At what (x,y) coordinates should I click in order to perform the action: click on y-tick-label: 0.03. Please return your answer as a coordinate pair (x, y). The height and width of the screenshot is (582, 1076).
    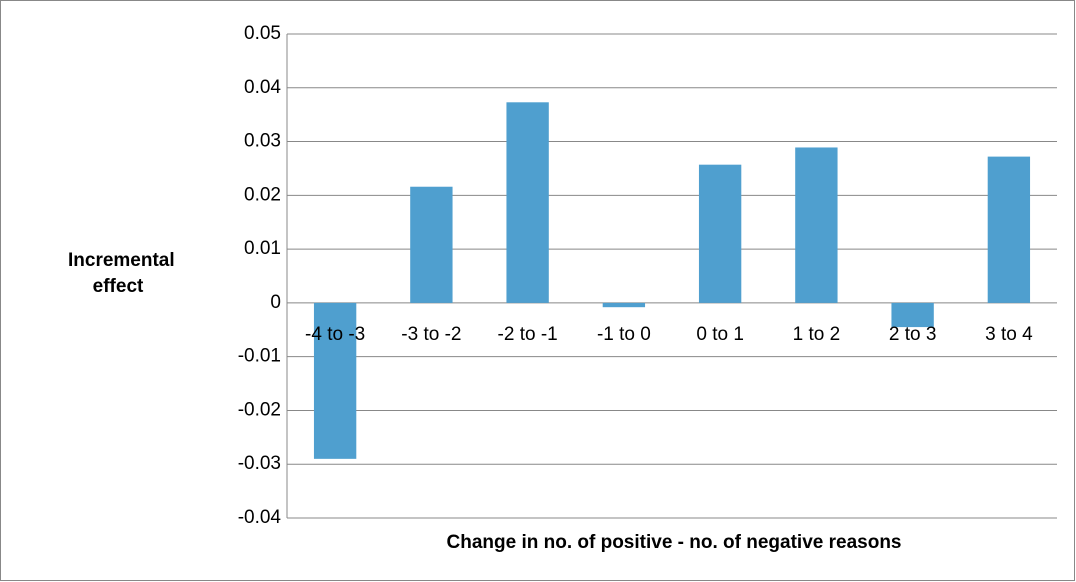
    Looking at the image, I should click on (262, 141).